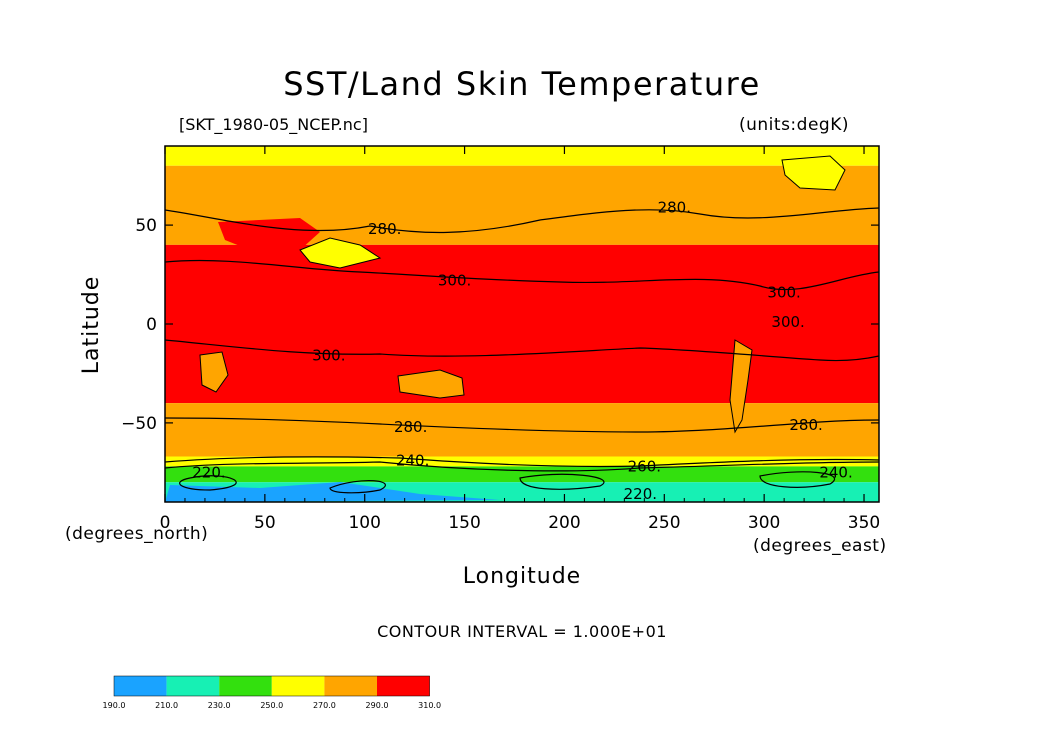  What do you see at coordinates (522, 576) in the screenshot?
I see `x-axis-title: Longitude` at bounding box center [522, 576].